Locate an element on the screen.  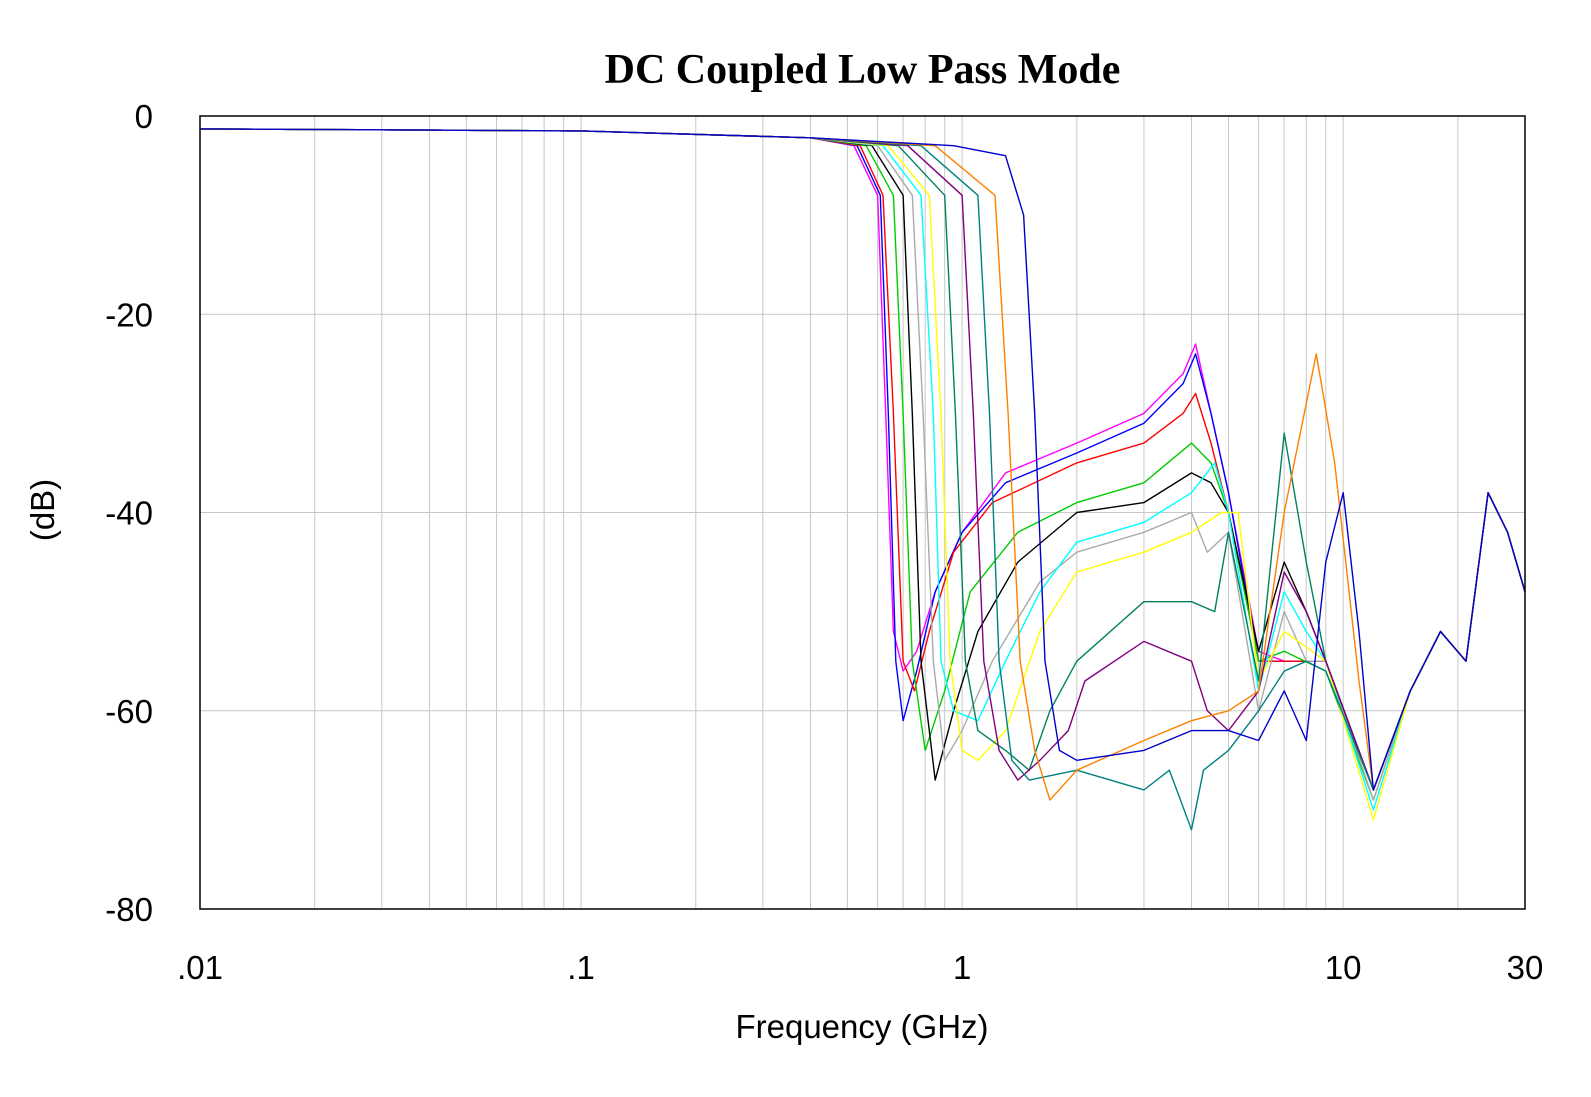
y-tick-label: -60 is located at coordinates (129, 711).